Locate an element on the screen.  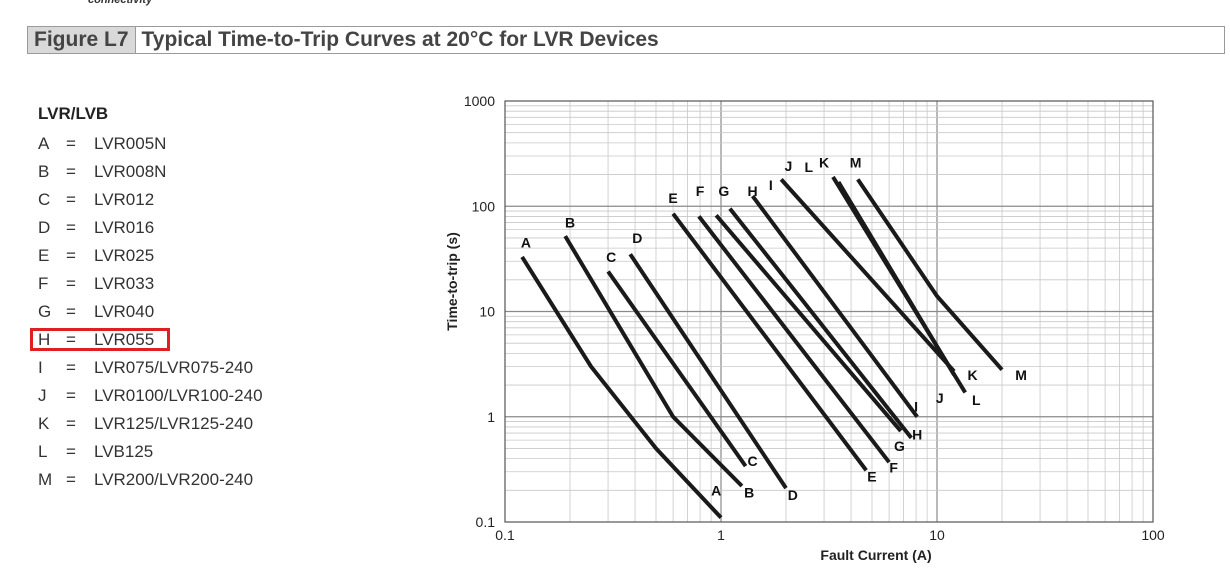
y-tick-label: 10 is located at coordinates (487, 312).